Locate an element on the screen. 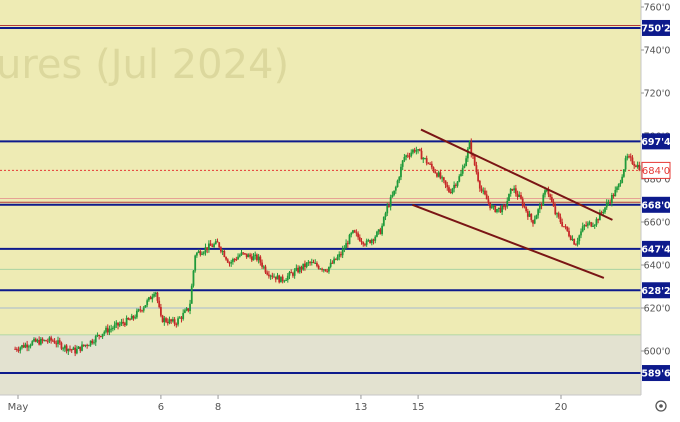 The height and width of the screenshot is (422, 680). chart-settings-gear is located at coordinates (661, 406).